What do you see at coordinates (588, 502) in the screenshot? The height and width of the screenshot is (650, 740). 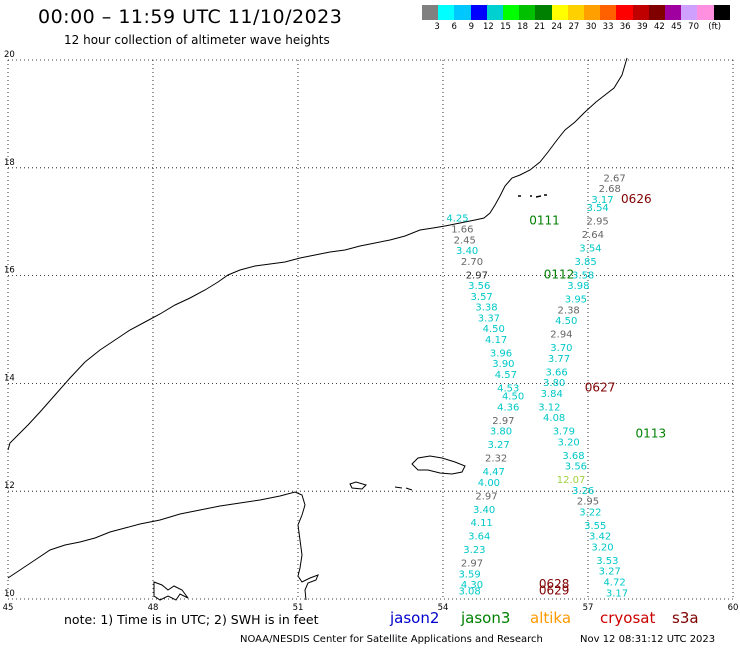 I see `wave-height-value: 2.95` at bounding box center [588, 502].